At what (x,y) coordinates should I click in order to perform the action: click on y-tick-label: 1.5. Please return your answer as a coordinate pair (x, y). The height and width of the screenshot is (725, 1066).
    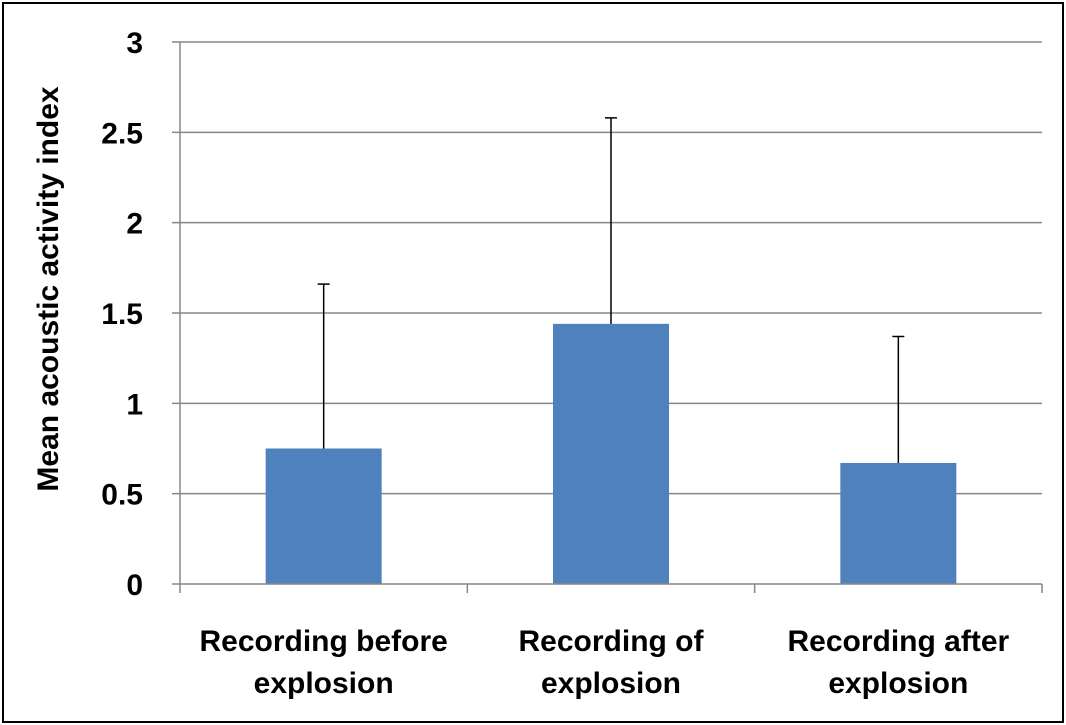
    Looking at the image, I should click on (122, 314).